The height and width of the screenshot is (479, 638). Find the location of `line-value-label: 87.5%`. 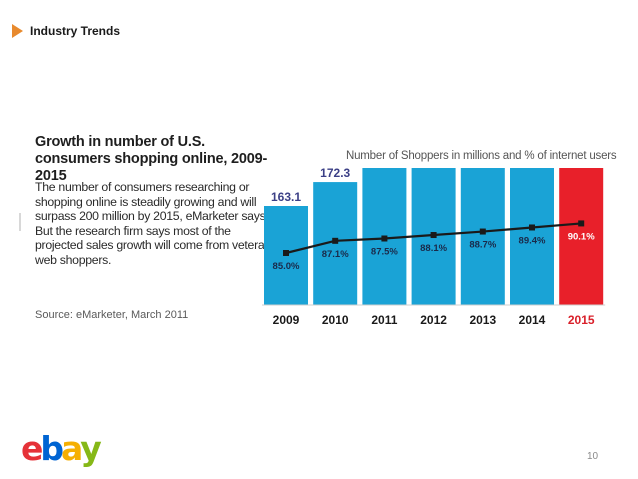

line-value-label: 87.5% is located at coordinates (384, 252).